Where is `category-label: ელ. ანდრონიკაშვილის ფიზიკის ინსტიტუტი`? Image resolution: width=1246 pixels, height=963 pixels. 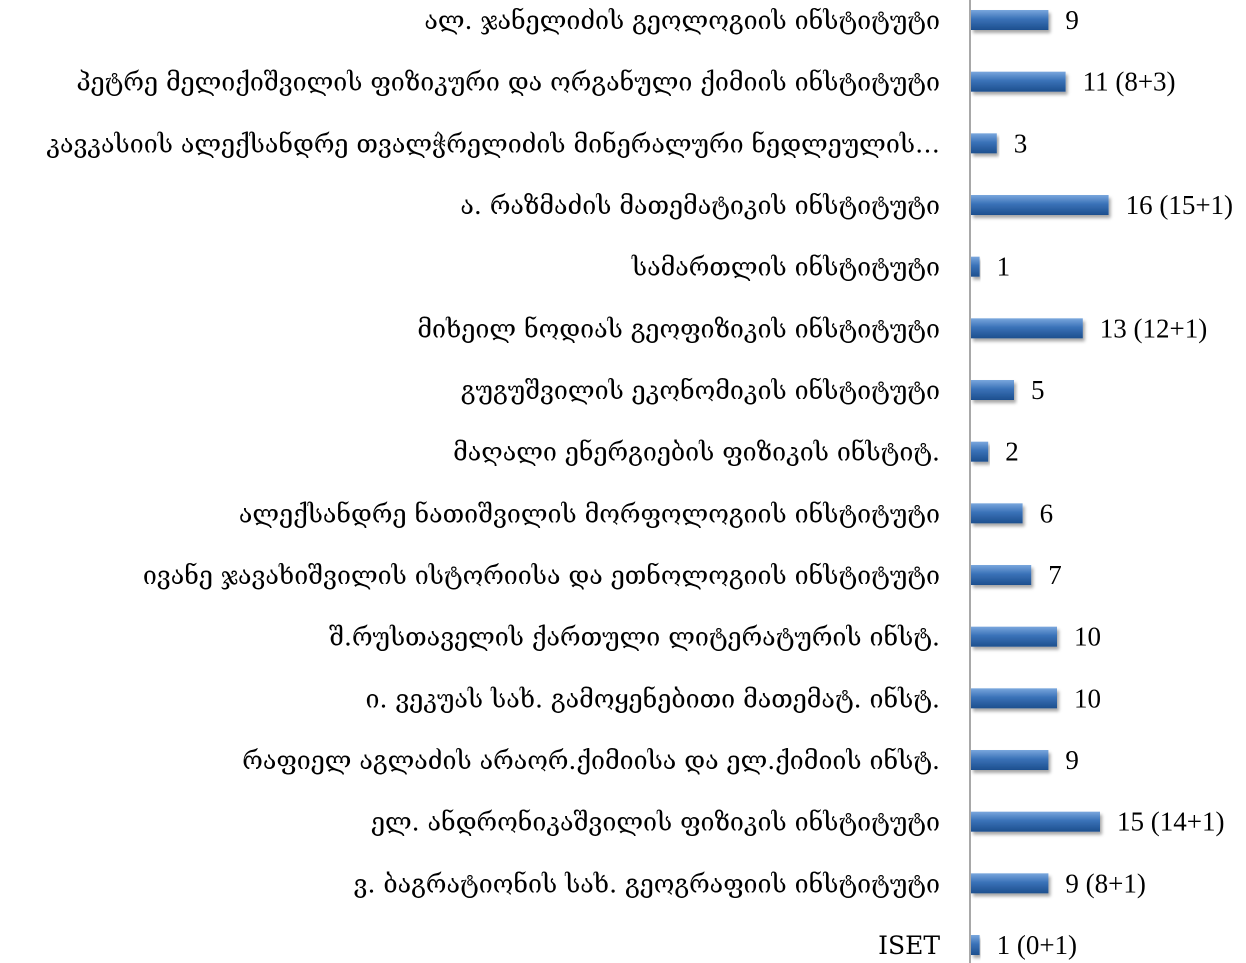 category-label: ელ. ანდრონიკაშვილის ფიზიკის ინსტიტუტი is located at coordinates (655, 822).